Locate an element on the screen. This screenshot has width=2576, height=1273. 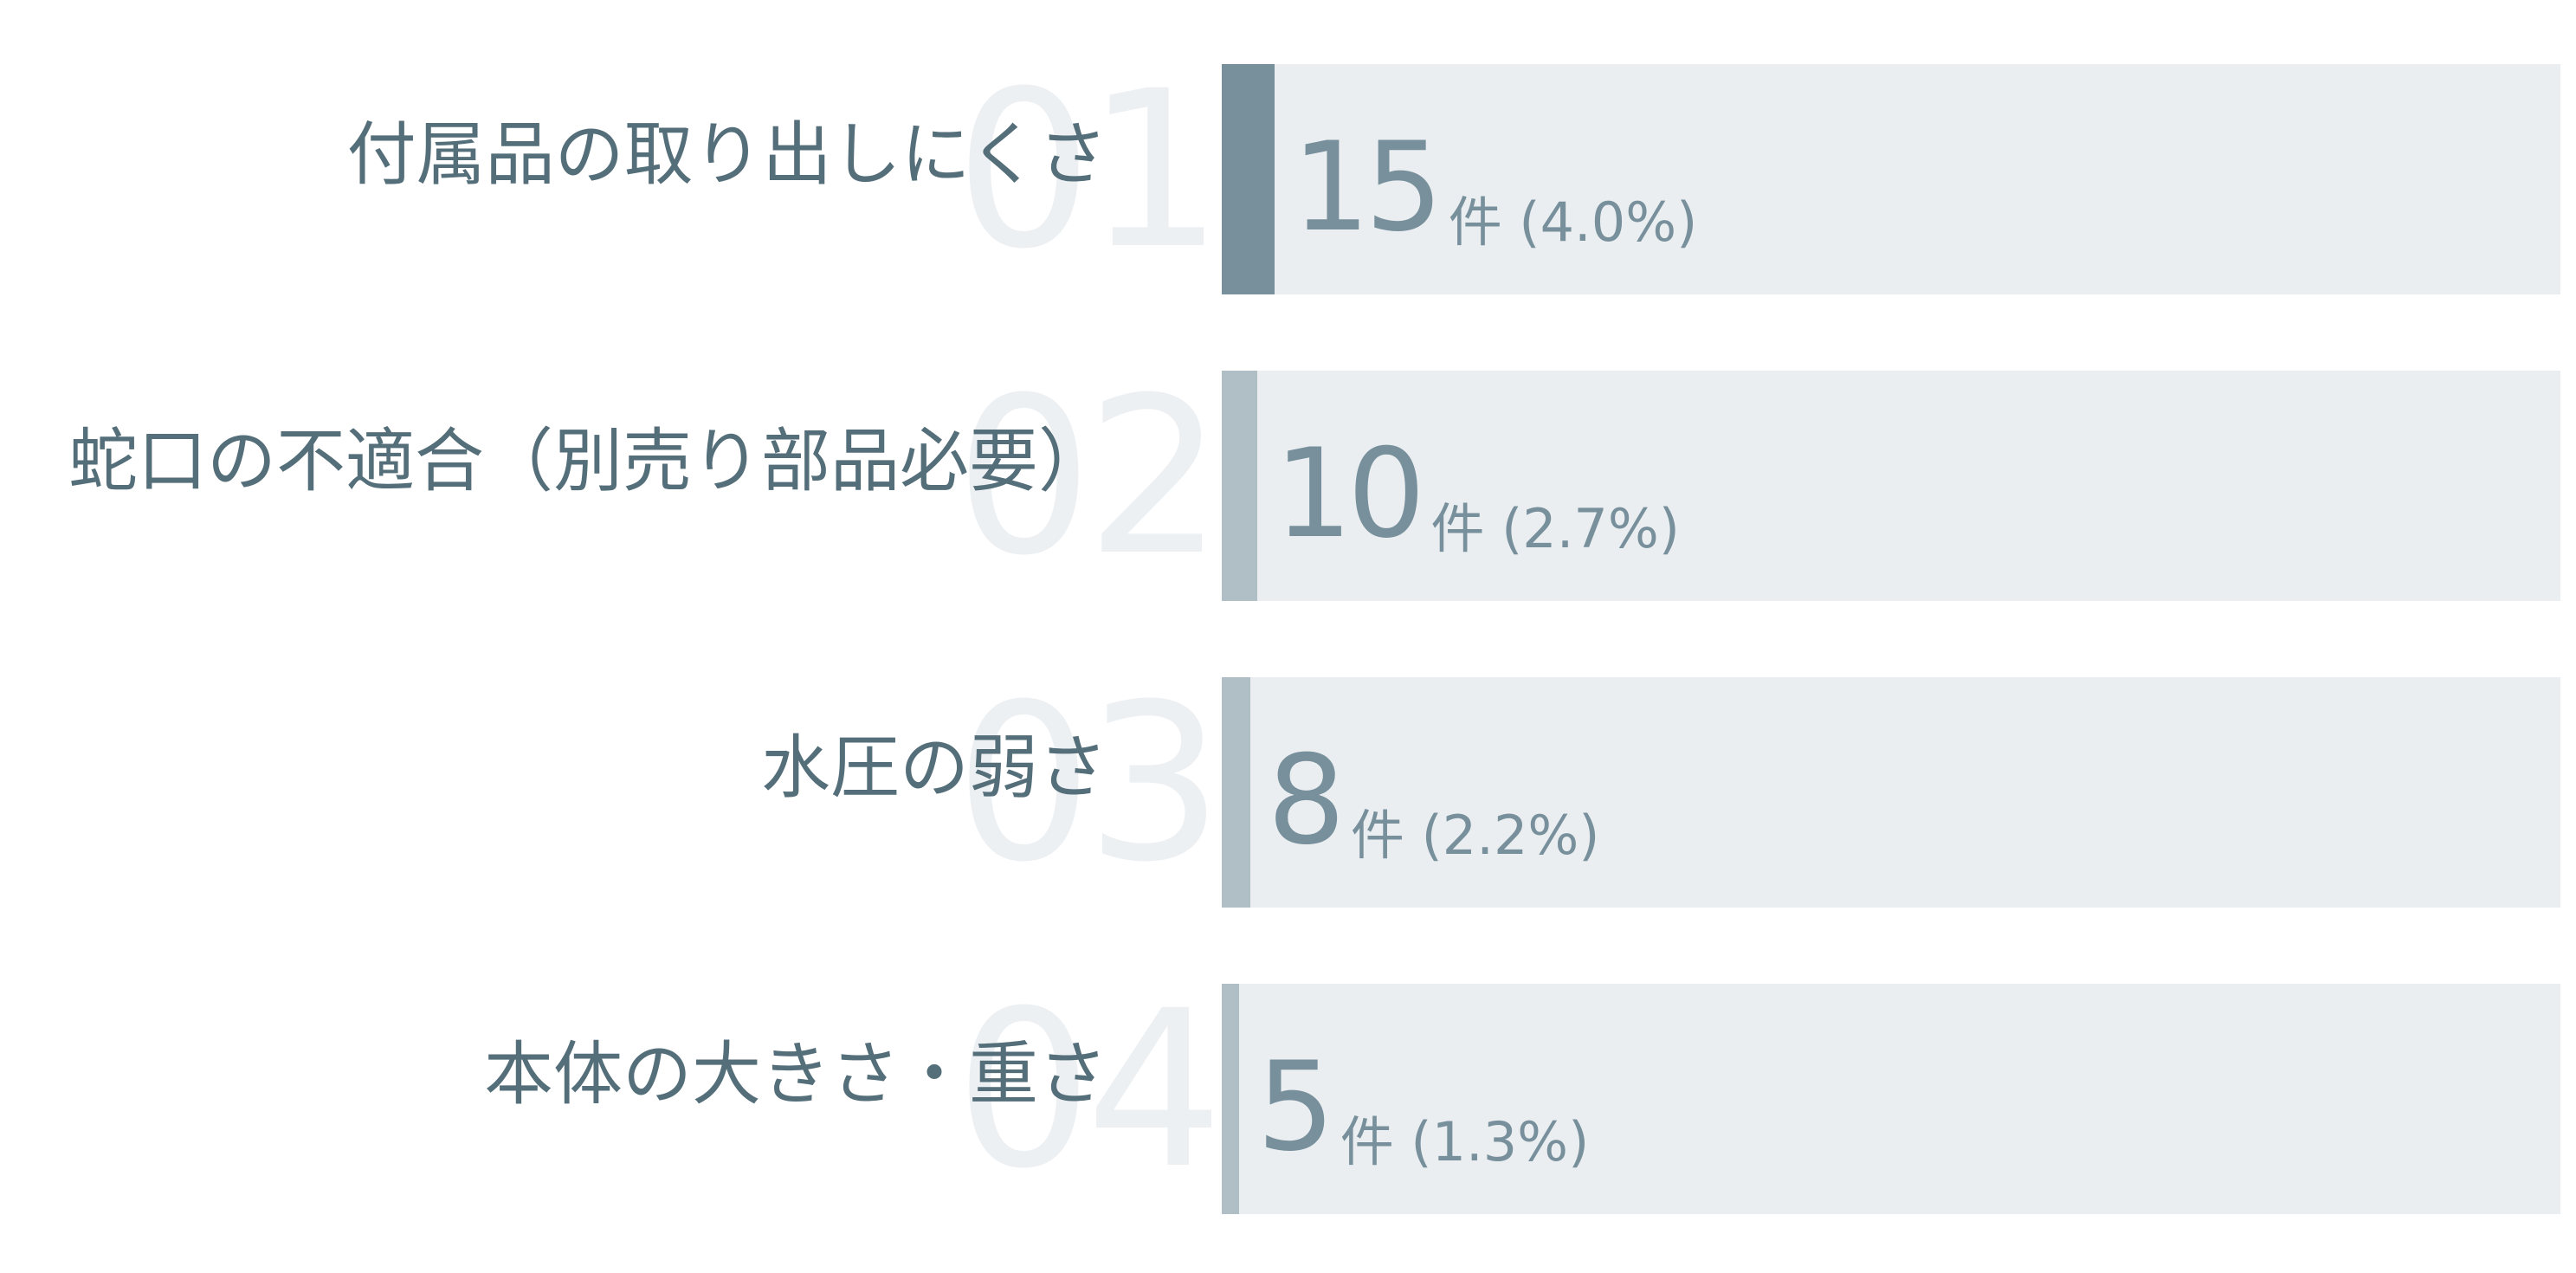
rank-number: 04 is located at coordinates (1088, 1090).